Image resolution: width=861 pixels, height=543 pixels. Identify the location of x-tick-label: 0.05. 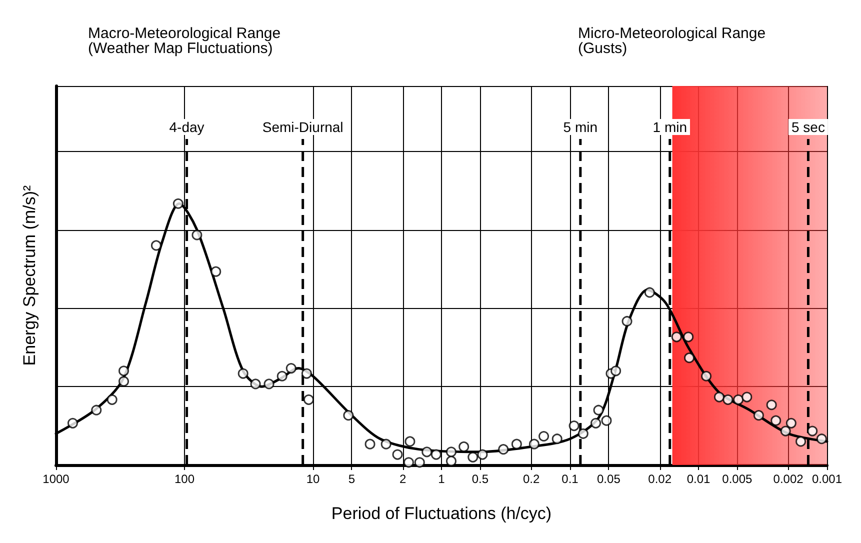
(609, 479).